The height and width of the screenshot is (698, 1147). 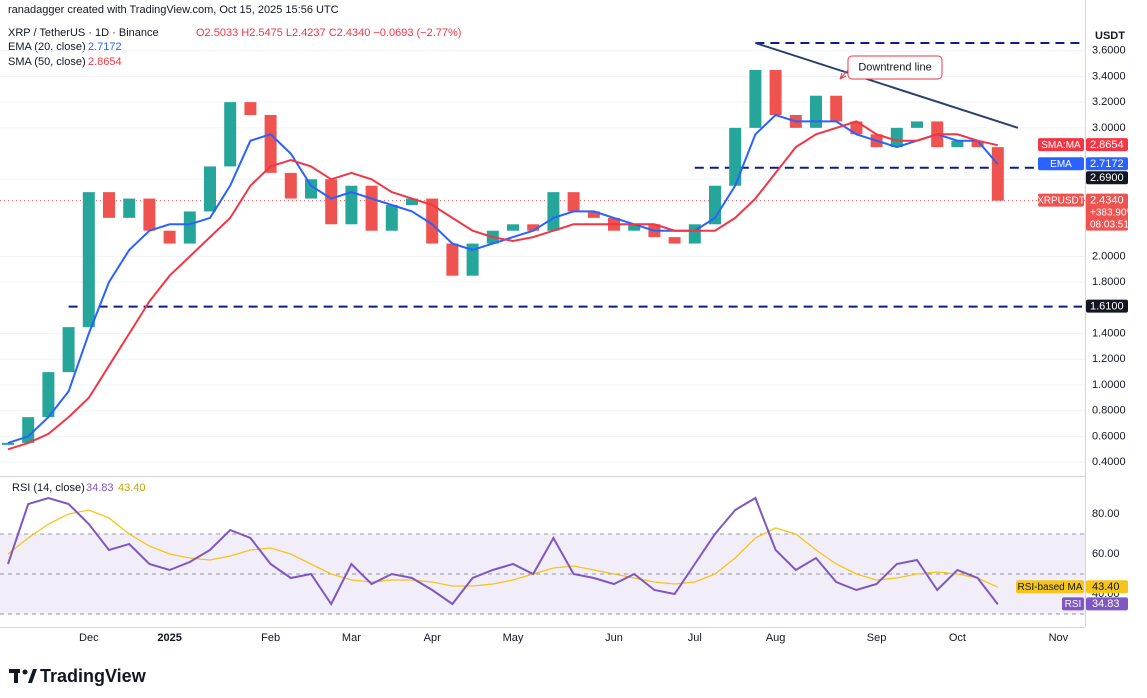 What do you see at coordinates (877, 638) in the screenshot?
I see `x-tick-label: Sep` at bounding box center [877, 638].